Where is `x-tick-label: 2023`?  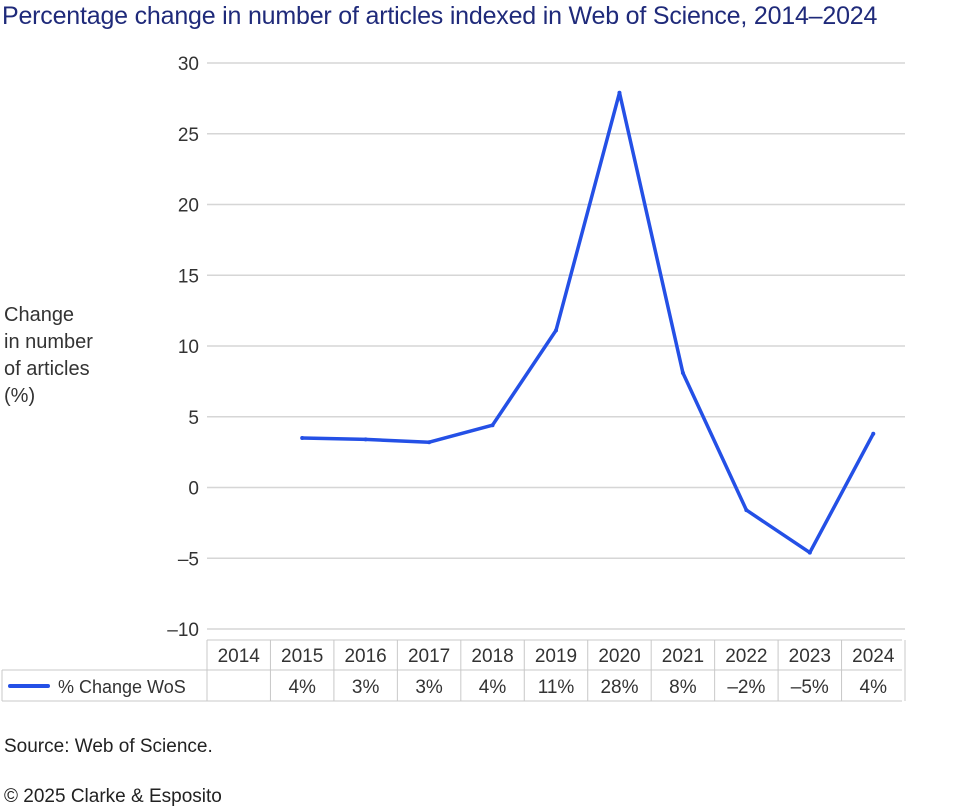 x-tick-label: 2023 is located at coordinates (810, 656).